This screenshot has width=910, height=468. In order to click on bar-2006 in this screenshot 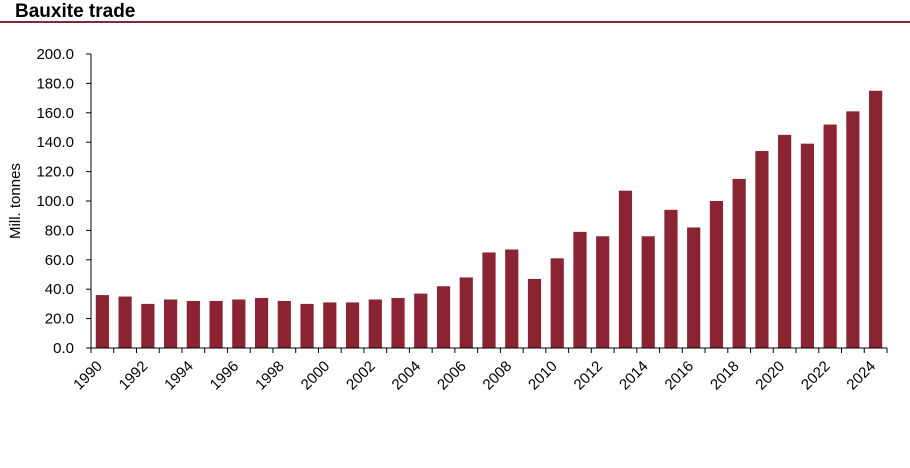, I will do `click(466, 312)`.